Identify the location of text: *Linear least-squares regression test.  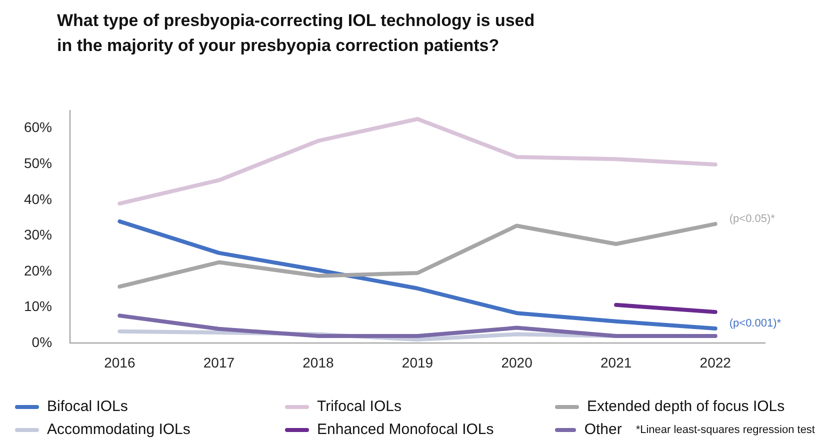
(725, 430).